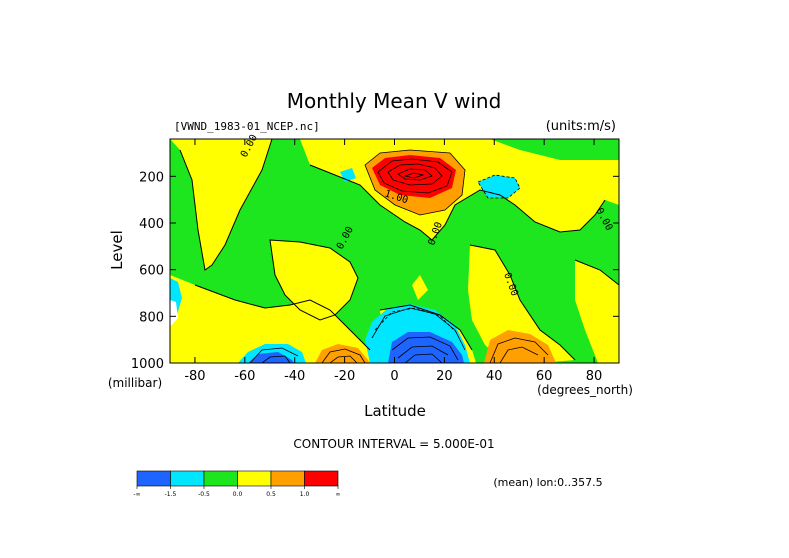 Image resolution: width=789 pixels, height=558 pixels. I want to click on negative-contour-lines, so click(447, 254).